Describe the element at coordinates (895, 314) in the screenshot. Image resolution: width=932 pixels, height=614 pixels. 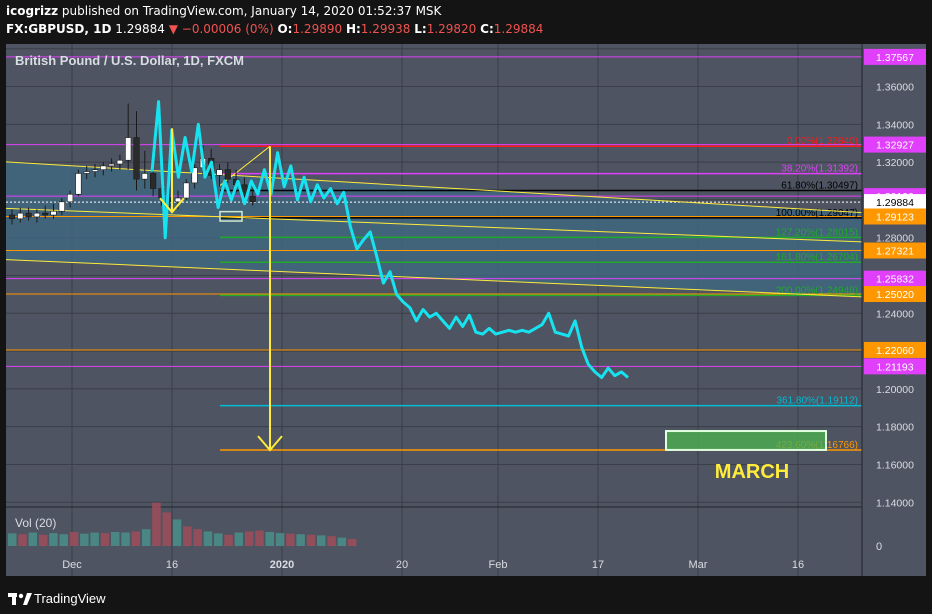
I see `y-tick-label-5: 1.24000` at that location.